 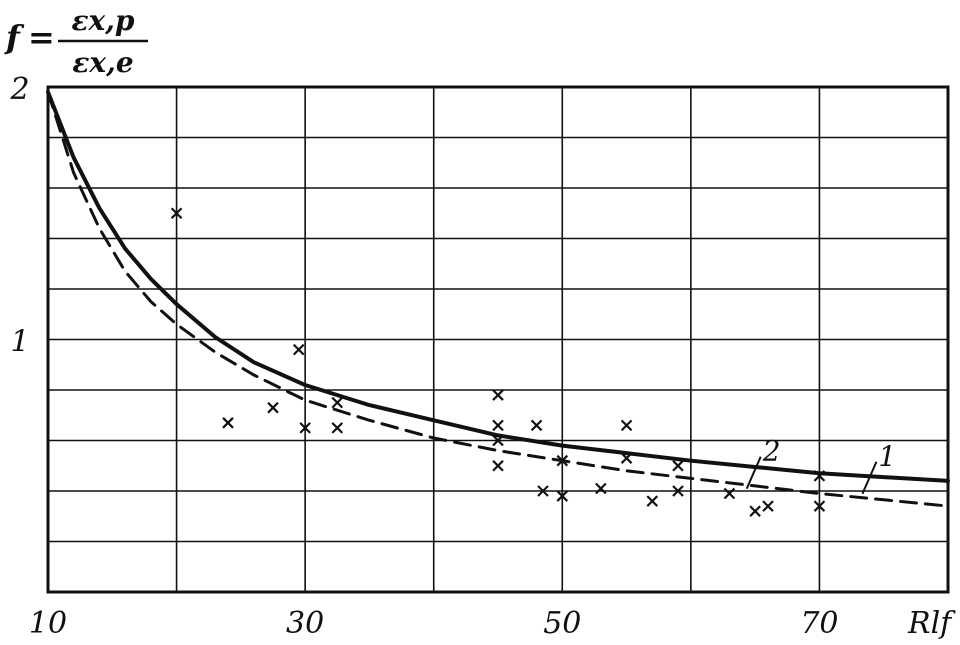 I want to click on x-tick-label: 50, so click(x=562, y=623).